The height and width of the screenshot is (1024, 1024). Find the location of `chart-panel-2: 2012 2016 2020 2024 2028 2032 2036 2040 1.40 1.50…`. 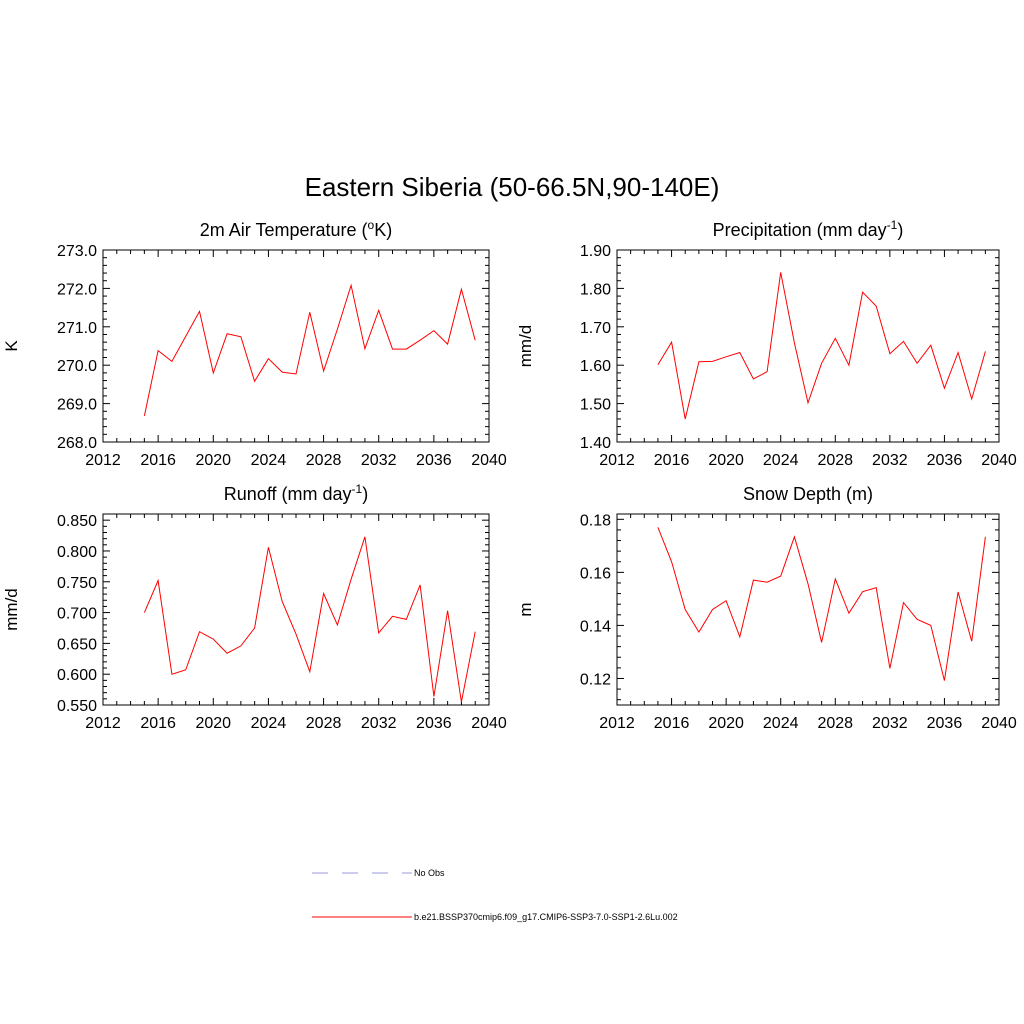

chart-panel-2: 2012 2016 2020 2024 2028 2032 2036 2040 1.40 1.50… is located at coordinates (766, 343).